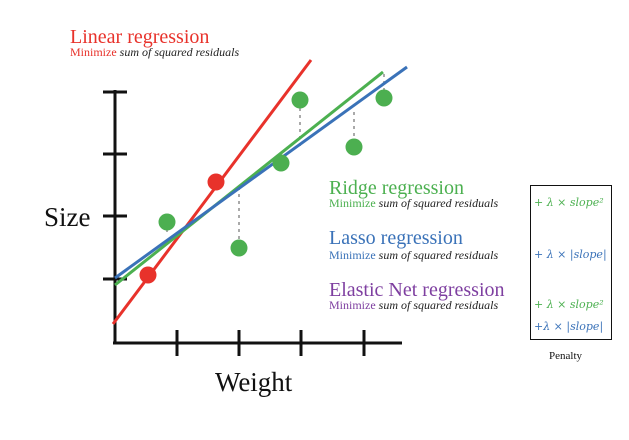 The width and height of the screenshot is (629, 440). Describe the element at coordinates (438, 305) in the screenshot. I see `elastic-objective: sum of squared residuals` at that location.